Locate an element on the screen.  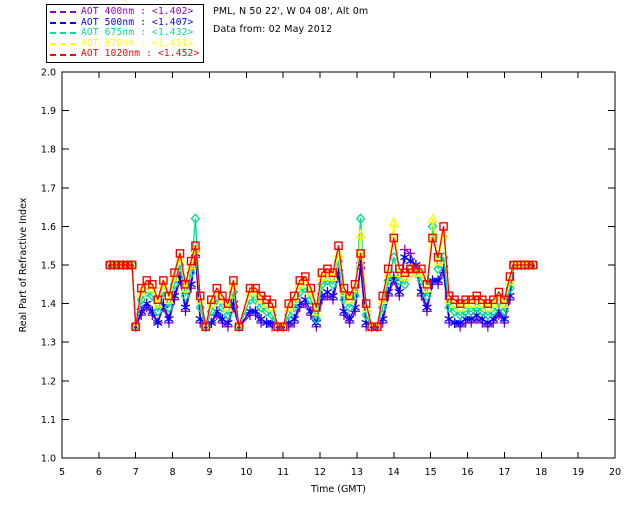
y-axis-title: Real Part of Refractive Index is located at coordinates (23, 264).